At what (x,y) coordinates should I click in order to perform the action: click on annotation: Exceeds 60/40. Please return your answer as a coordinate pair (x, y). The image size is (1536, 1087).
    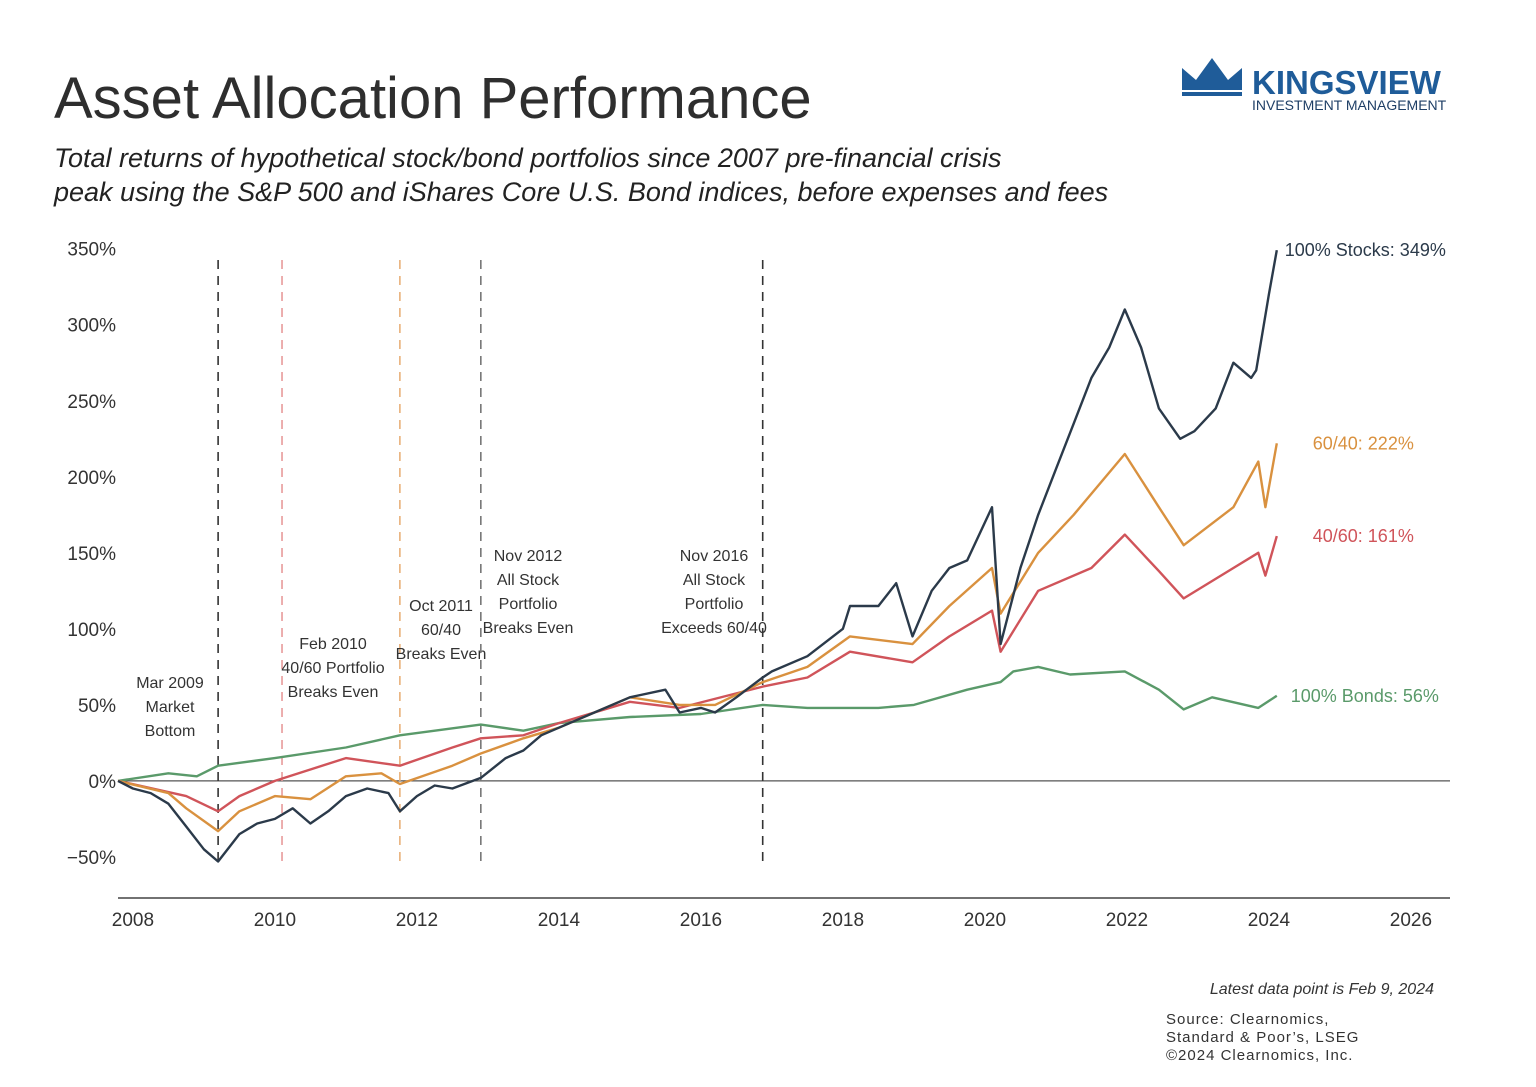
    Looking at the image, I should click on (714, 628).